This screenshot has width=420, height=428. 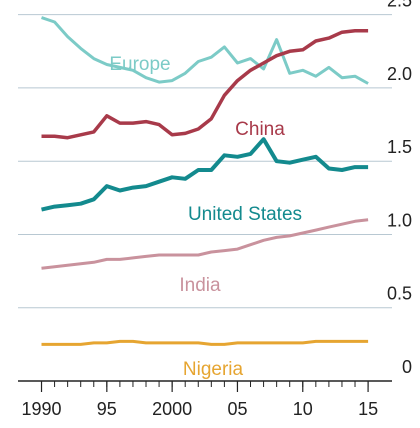 What do you see at coordinates (260, 129) in the screenshot?
I see `series-label: China` at bounding box center [260, 129].